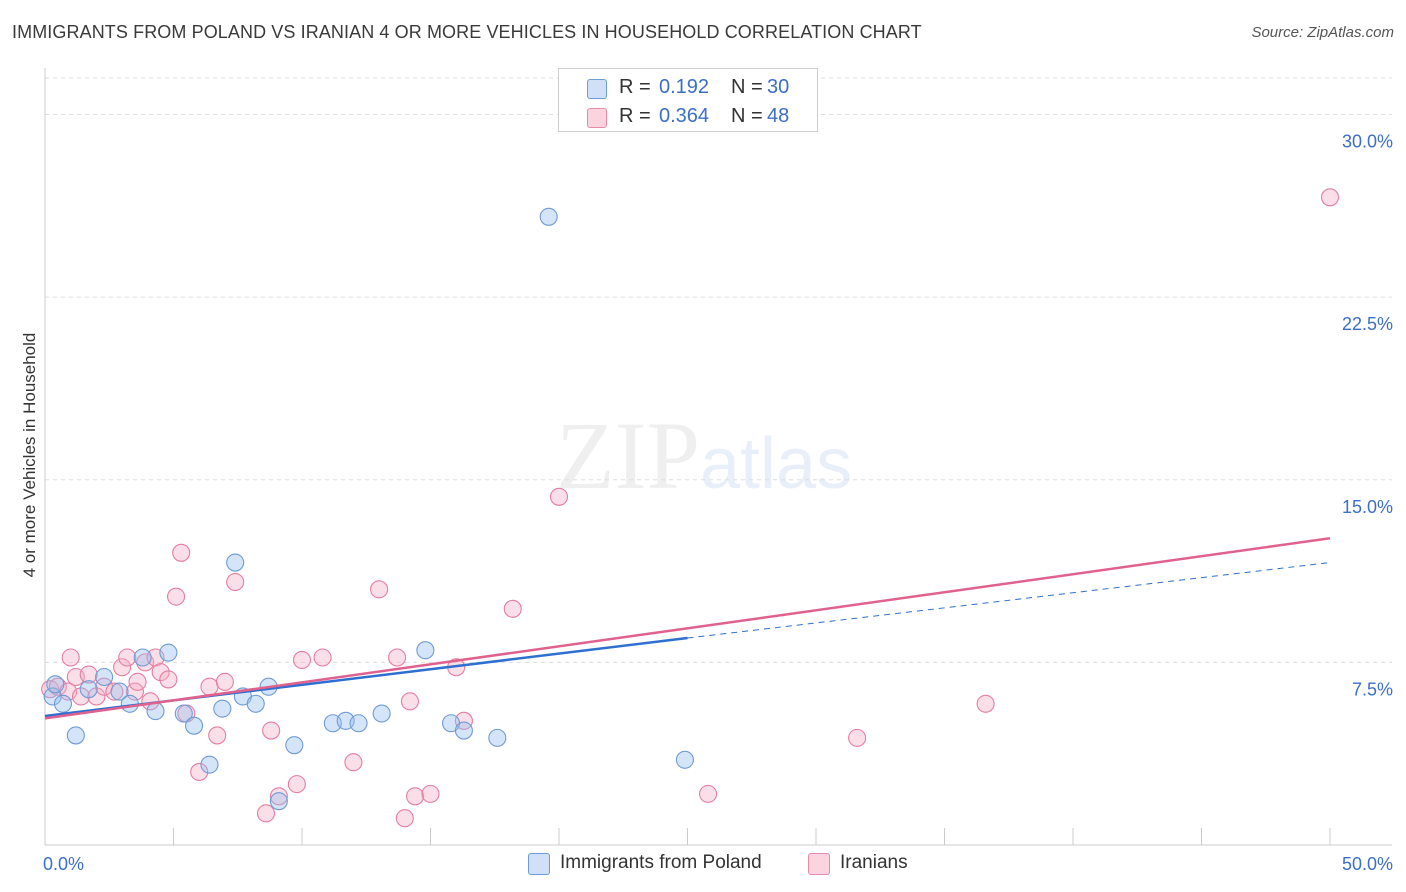  Describe the element at coordinates (1367, 142) in the screenshot. I see `y-tick-label: 30.0%` at that location.